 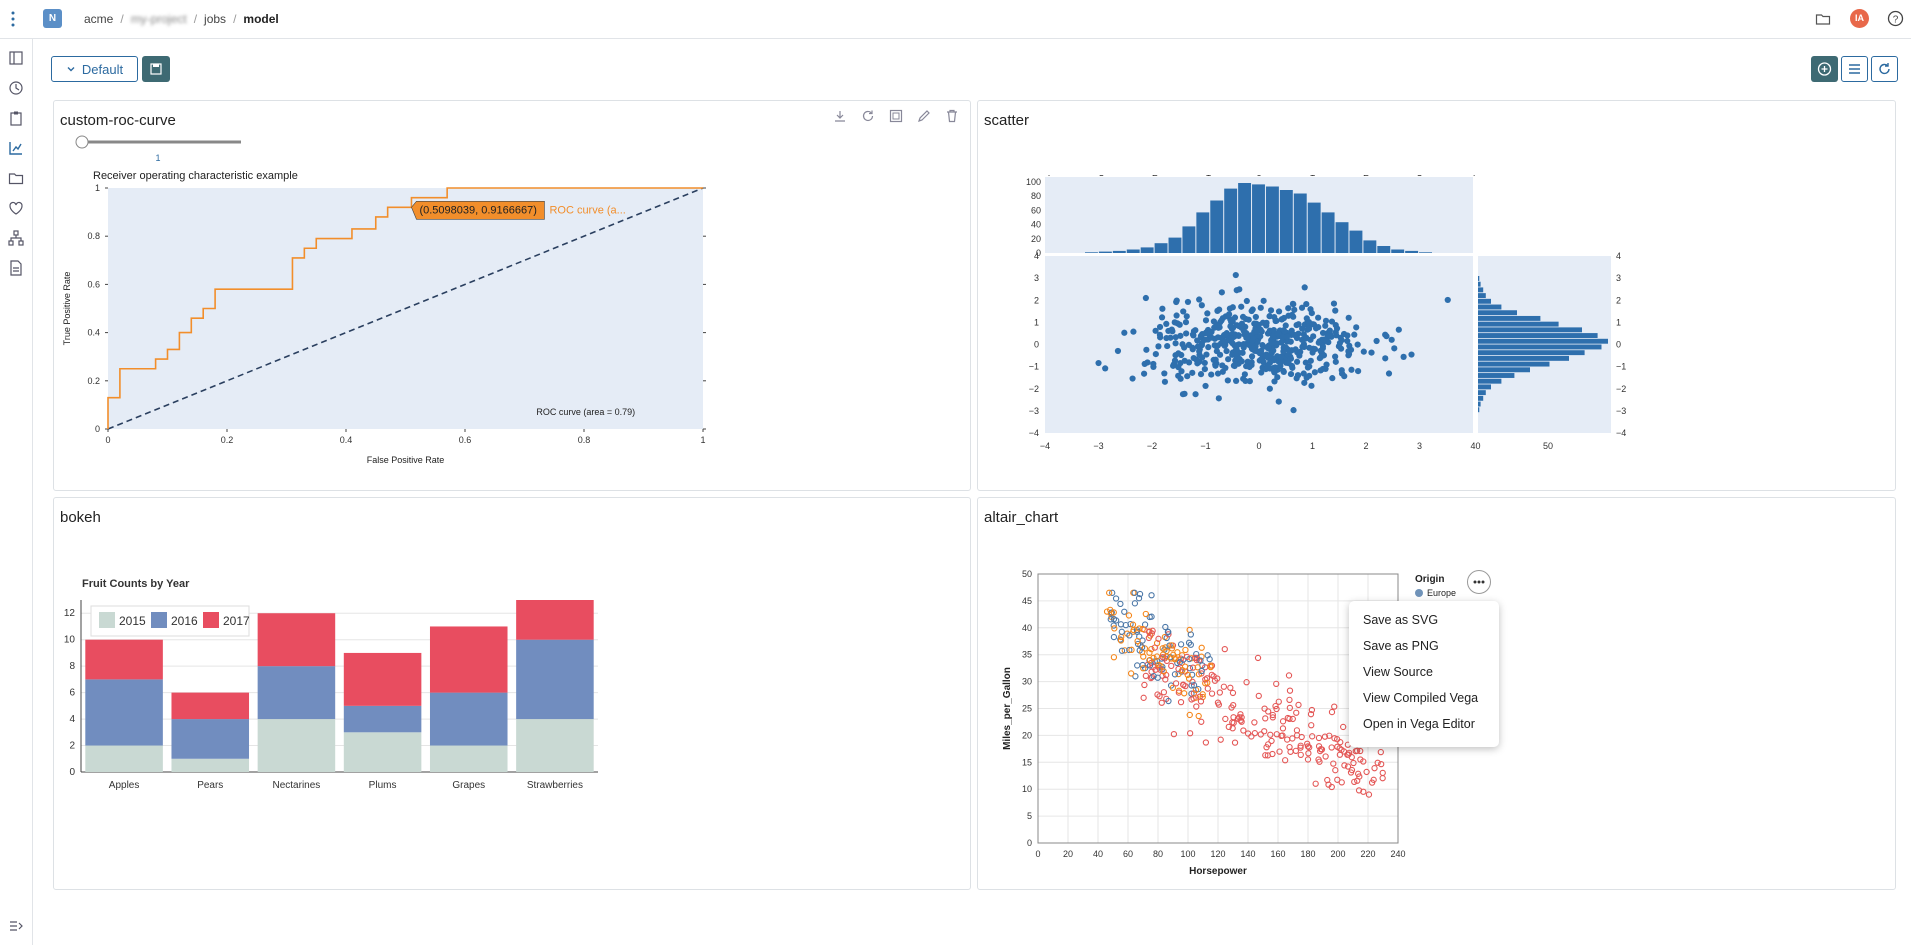 What do you see at coordinates (1401, 646) in the screenshot?
I see `menu-item-save-png: Save as PNG` at bounding box center [1401, 646].